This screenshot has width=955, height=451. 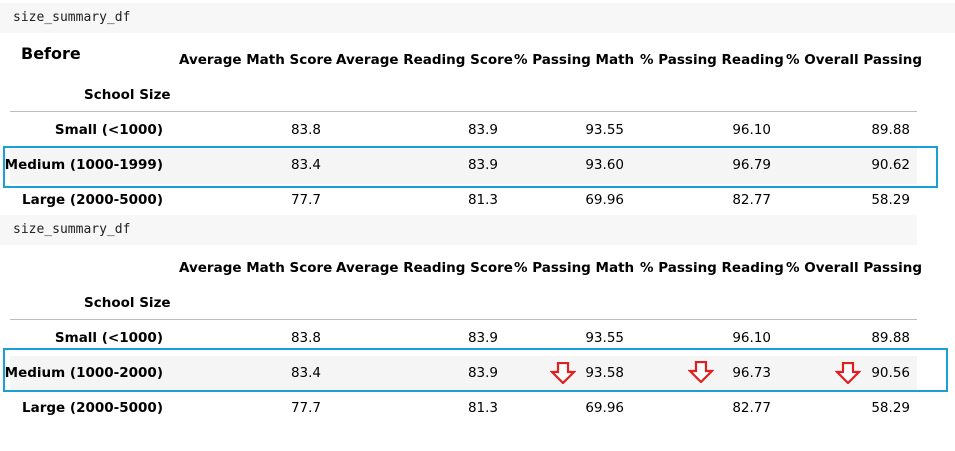 I want to click on table-cell: 90.62, so click(x=890, y=165).